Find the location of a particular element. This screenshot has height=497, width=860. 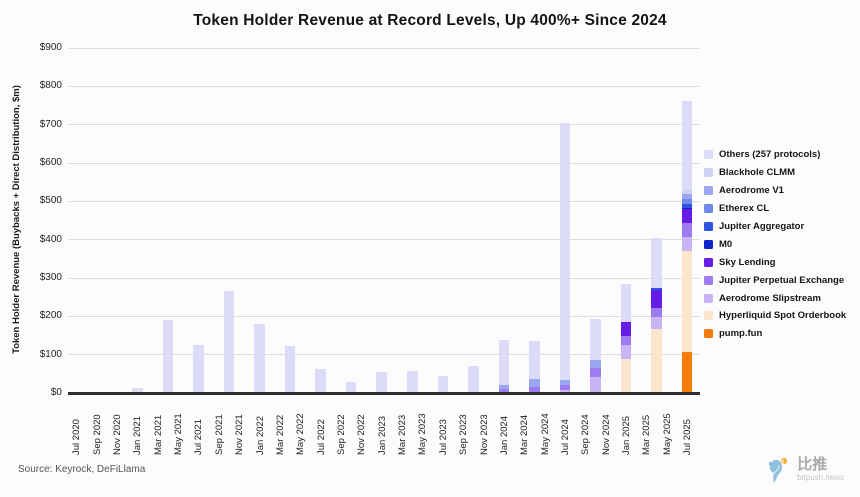

x-tick-label: Nov 2023 is located at coordinates (484, 434).